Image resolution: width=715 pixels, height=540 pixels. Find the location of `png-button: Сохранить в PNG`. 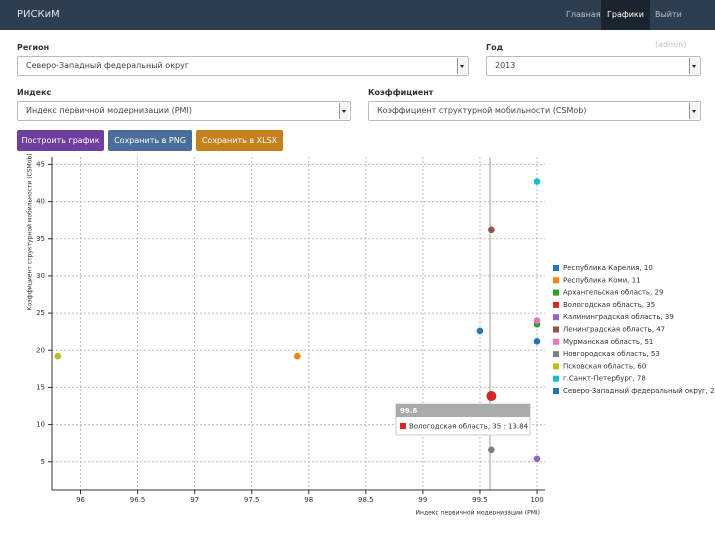

png-button: Сохранить в PNG is located at coordinates (150, 140).